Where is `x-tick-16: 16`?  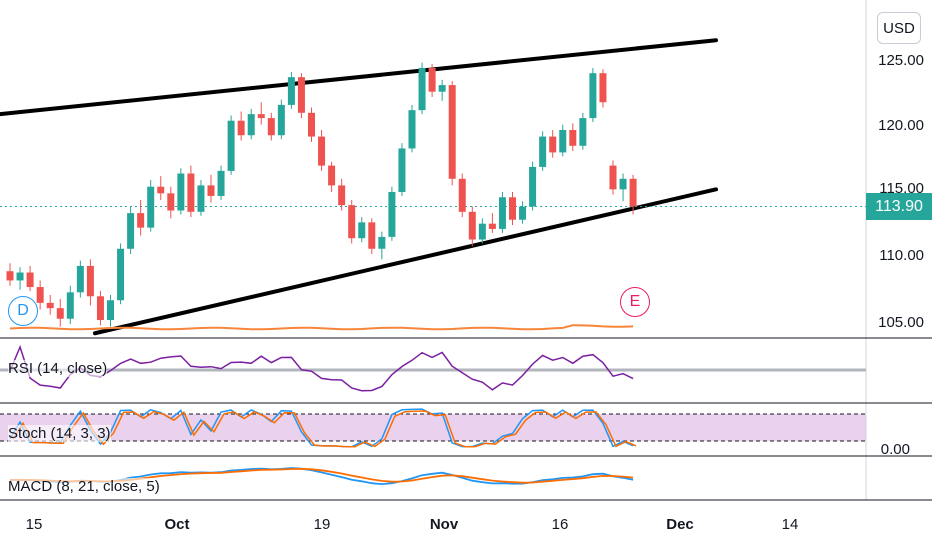
x-tick-16: 16 is located at coordinates (560, 524).